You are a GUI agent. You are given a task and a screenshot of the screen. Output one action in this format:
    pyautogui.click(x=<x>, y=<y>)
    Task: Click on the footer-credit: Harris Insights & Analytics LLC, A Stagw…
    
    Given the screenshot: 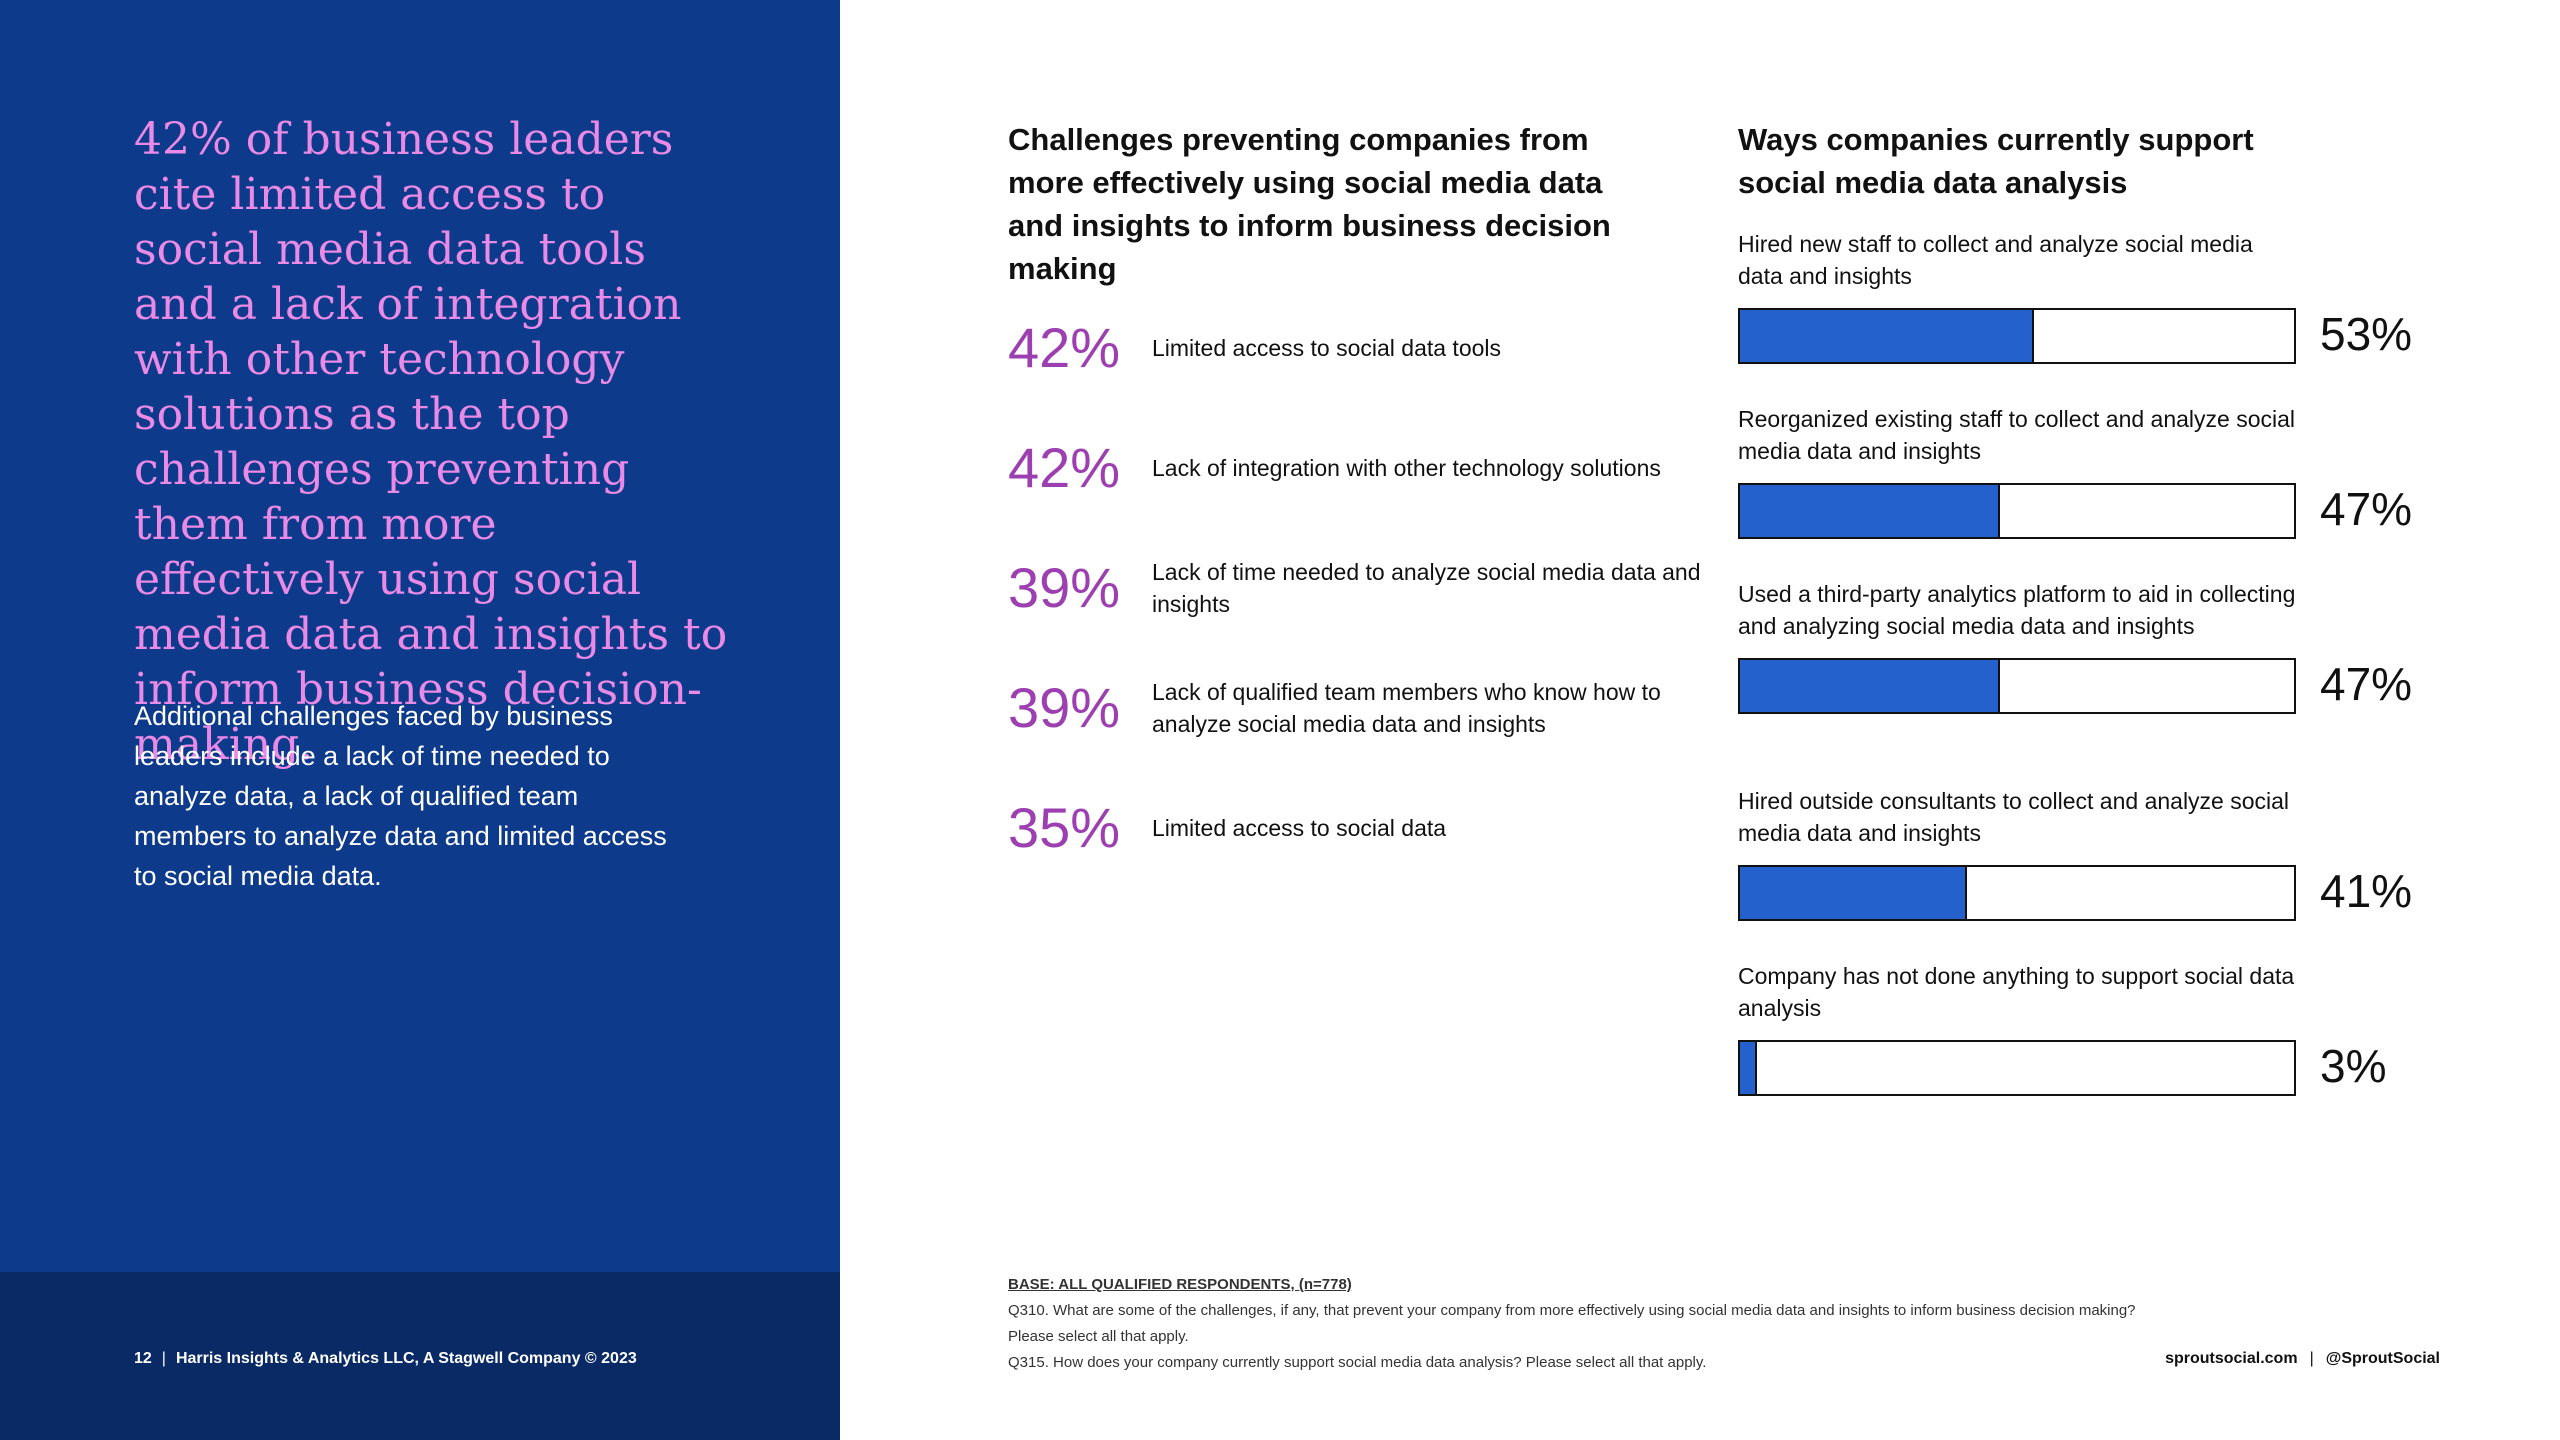 What is the action you would take?
    pyautogui.click(x=406, y=1358)
    